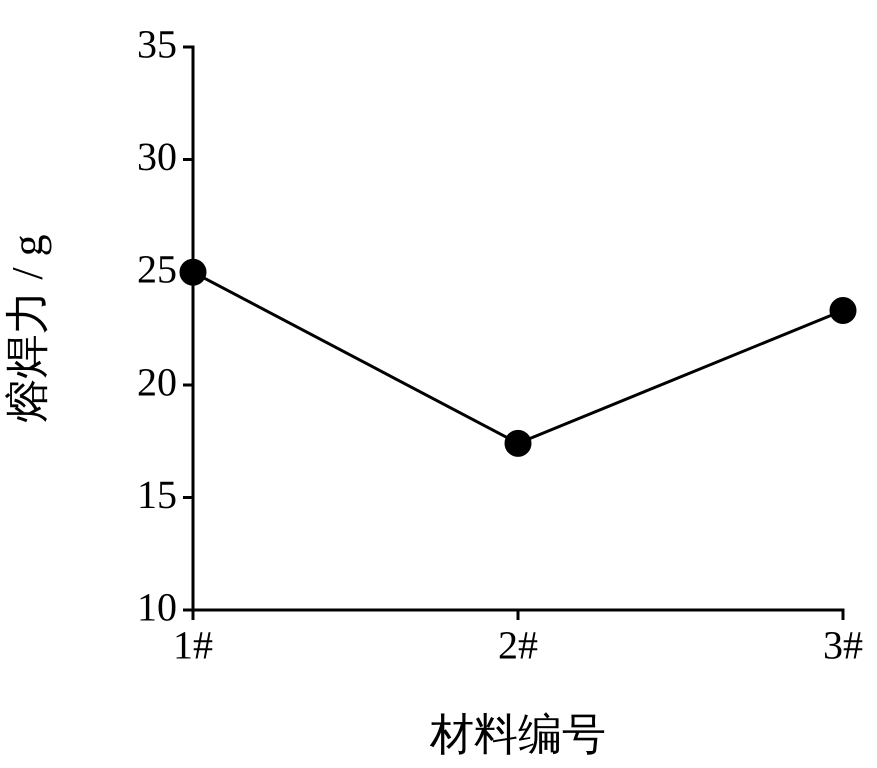 The height and width of the screenshot is (768, 877). Describe the element at coordinates (157, 494) in the screenshot. I see `y-tick-label: 15` at that location.